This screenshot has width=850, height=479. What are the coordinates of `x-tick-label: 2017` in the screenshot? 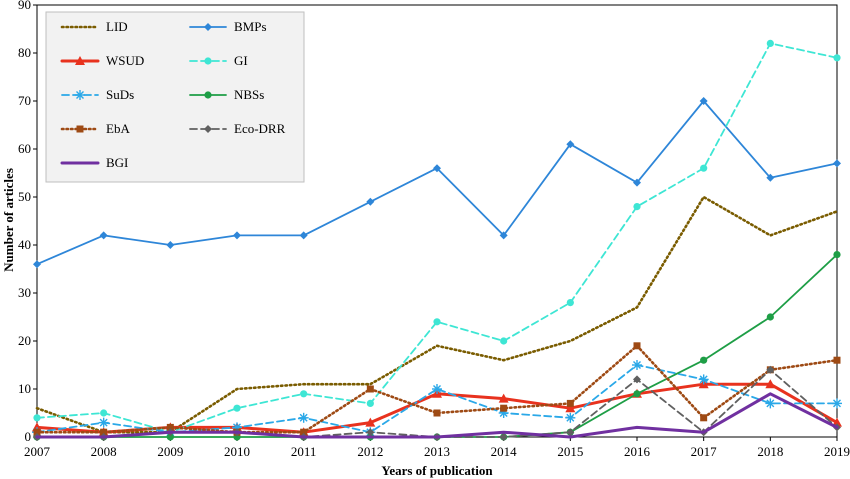 It's located at (704, 451).